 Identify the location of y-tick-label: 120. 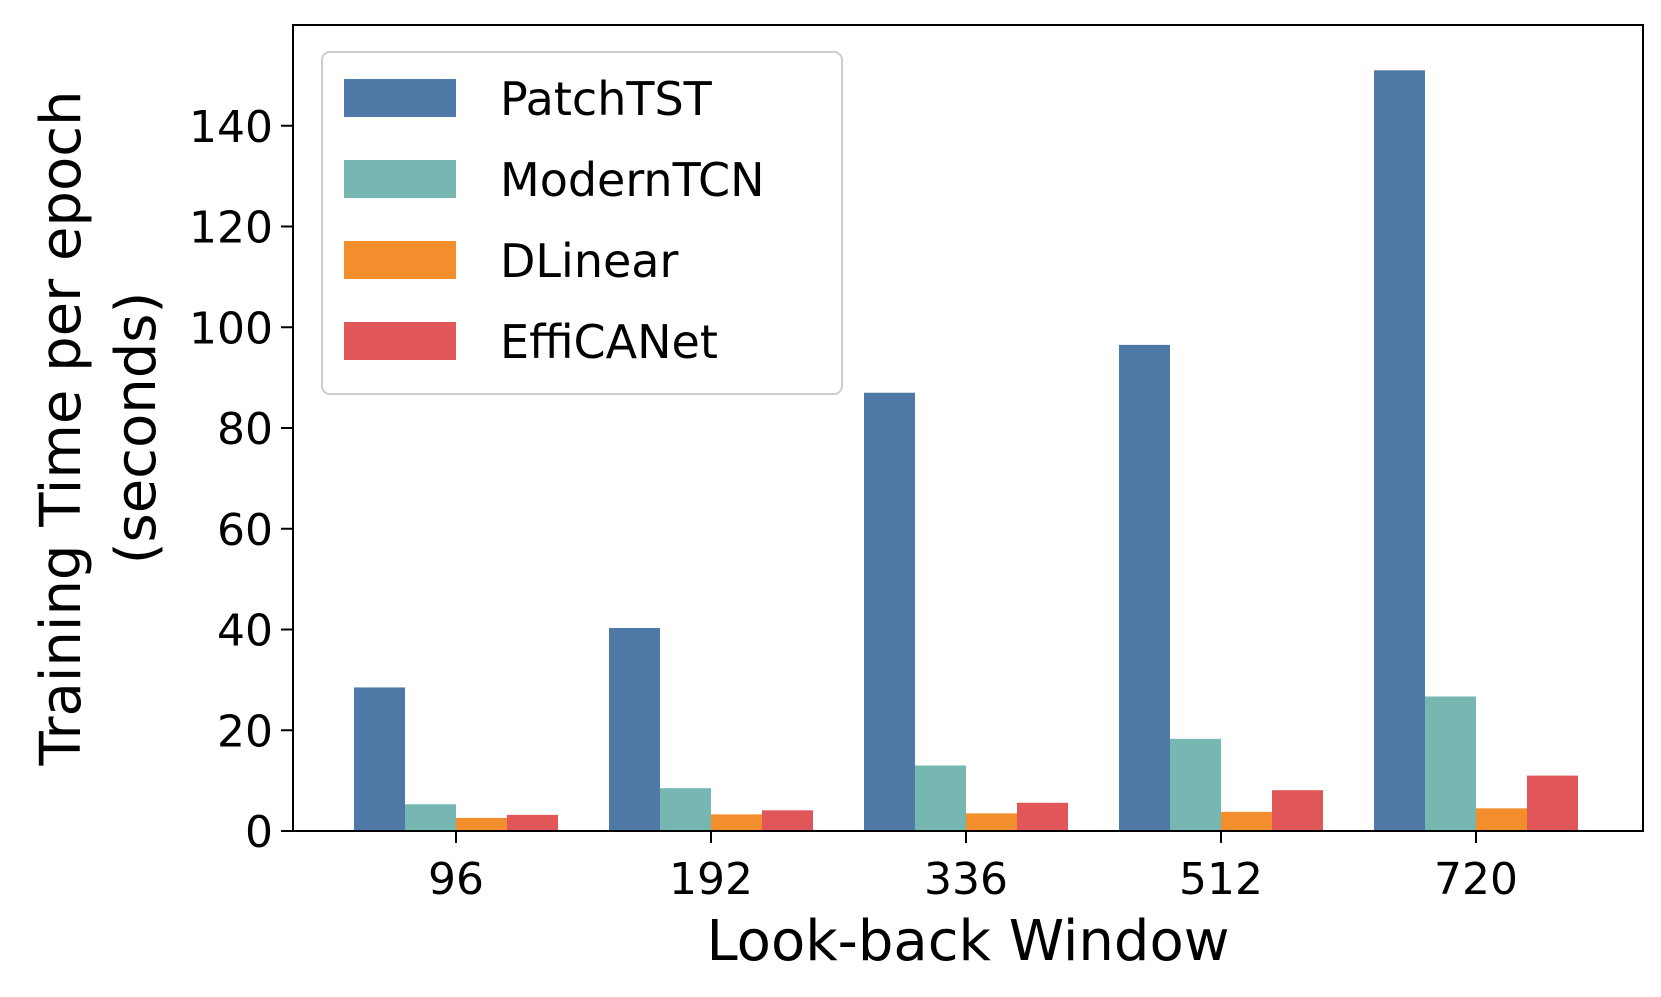
(231, 228).